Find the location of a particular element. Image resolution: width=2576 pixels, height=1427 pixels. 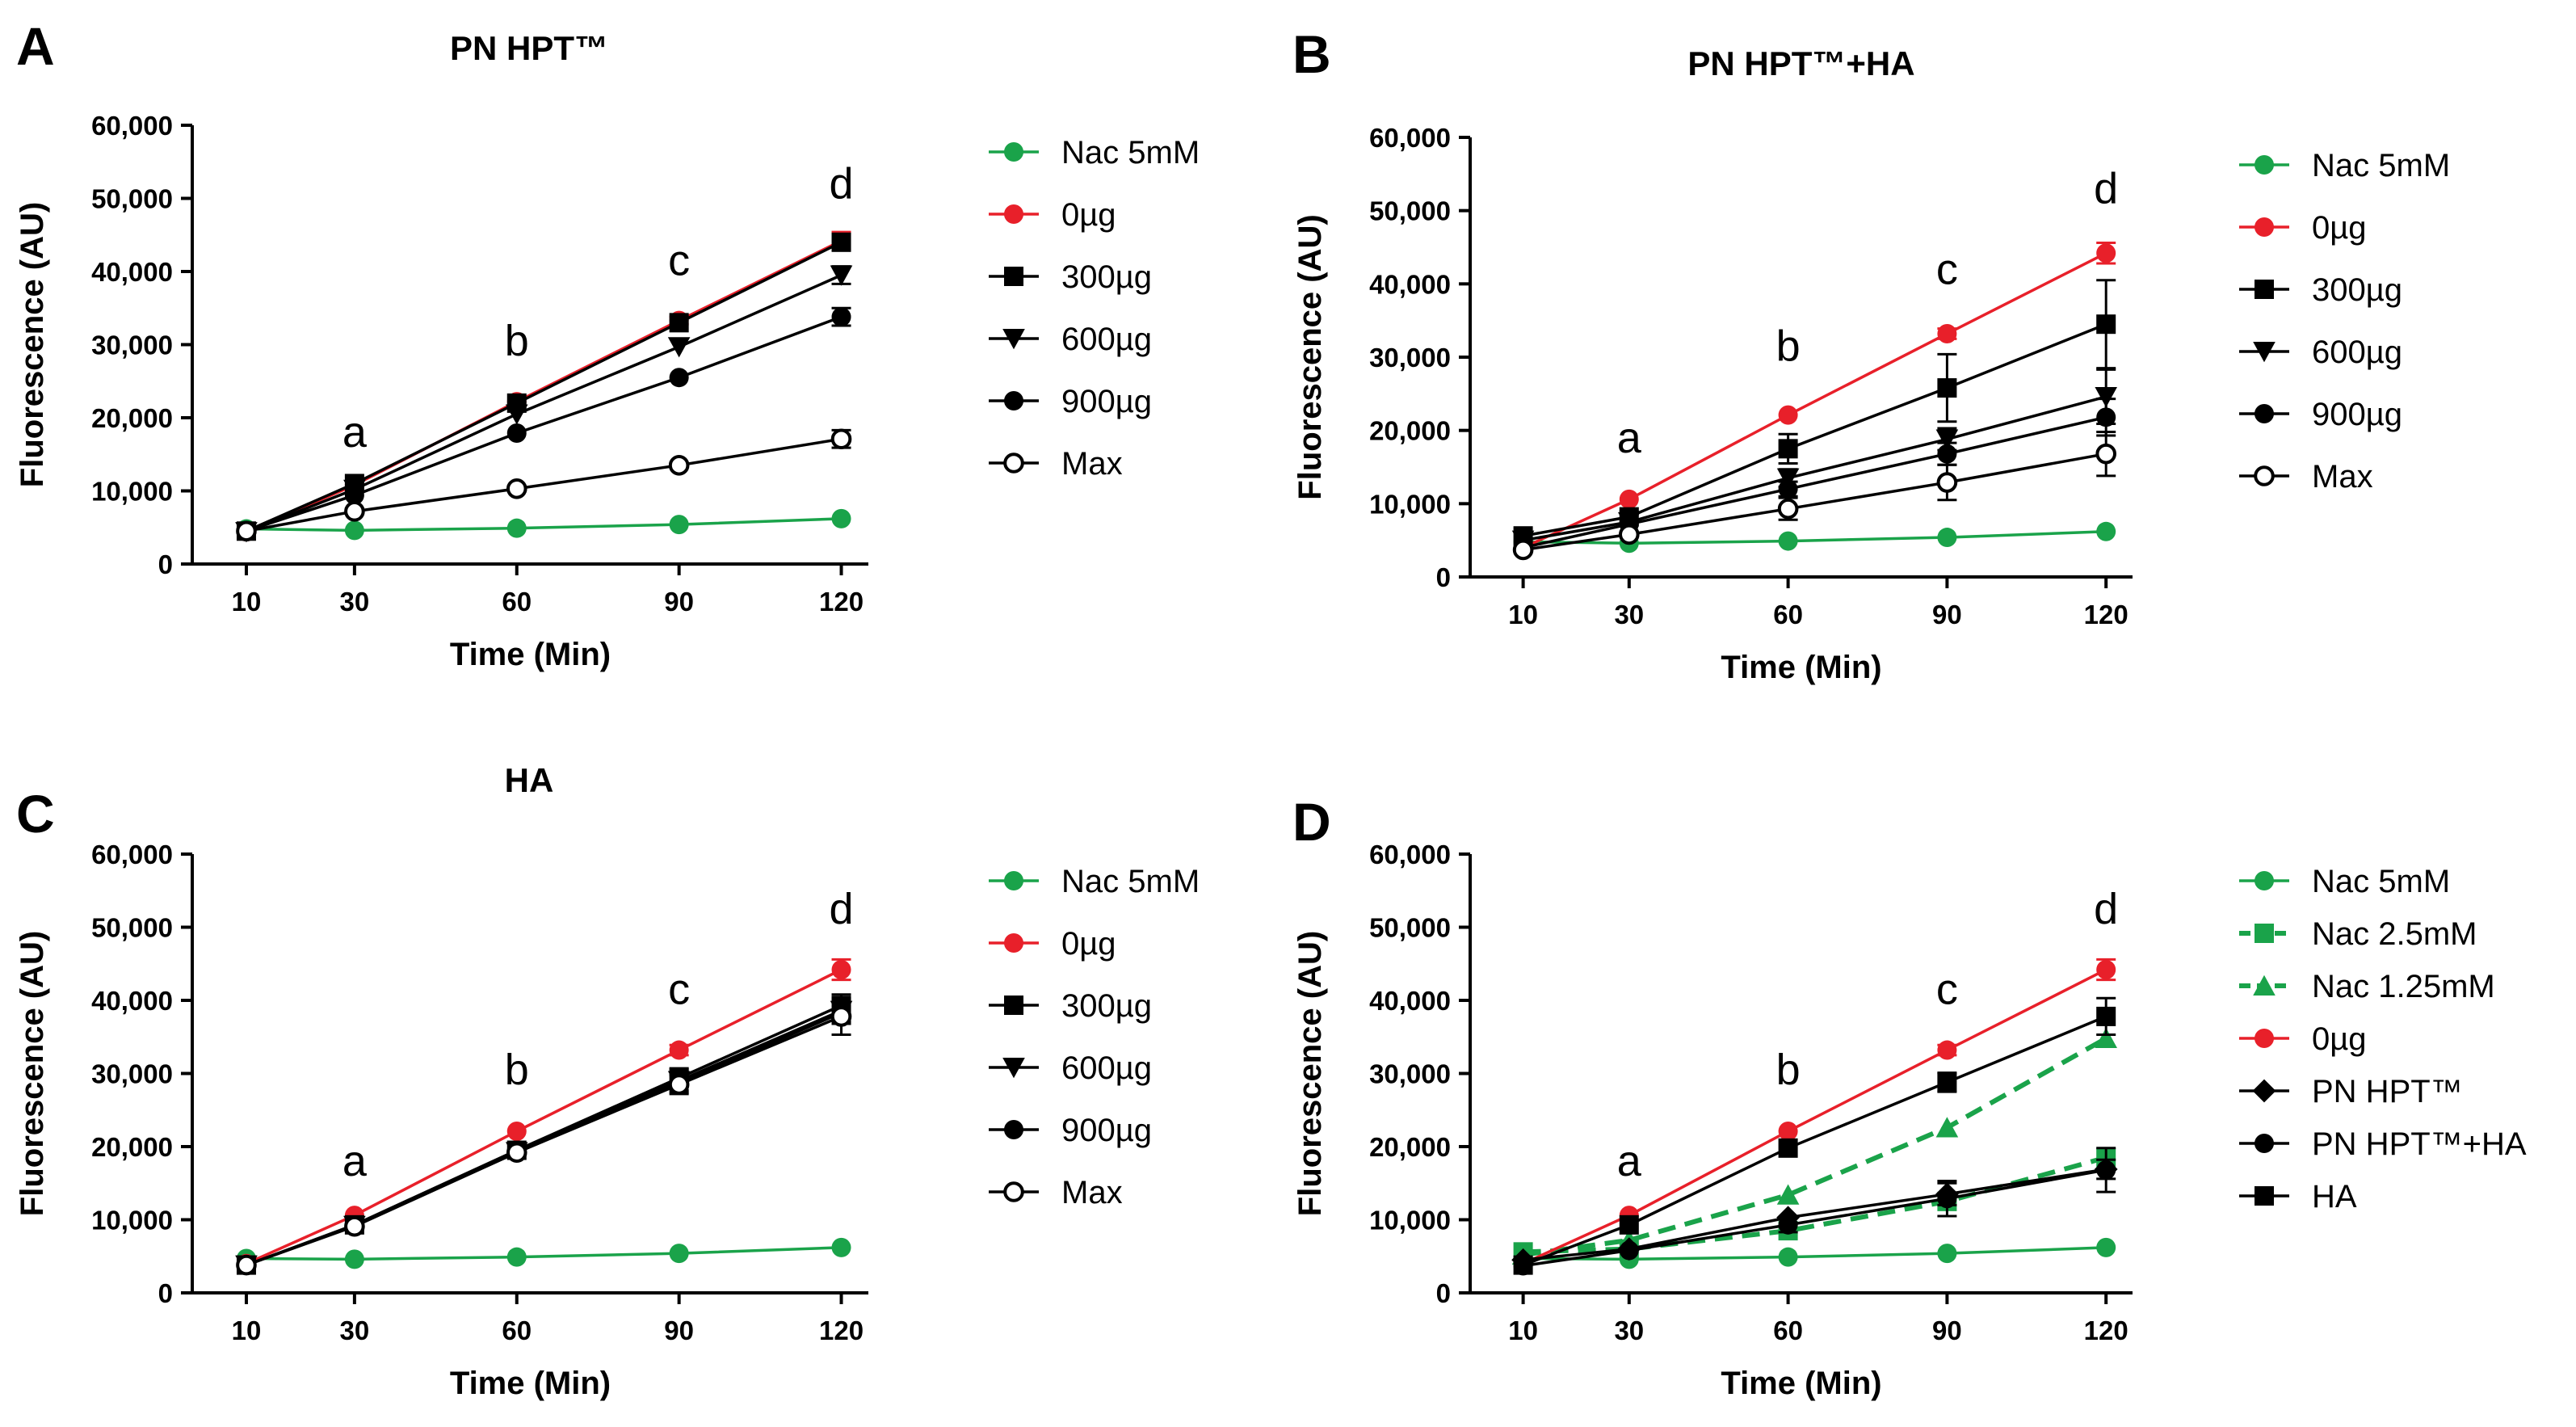

legend-label: Max is located at coordinates (2342, 477).